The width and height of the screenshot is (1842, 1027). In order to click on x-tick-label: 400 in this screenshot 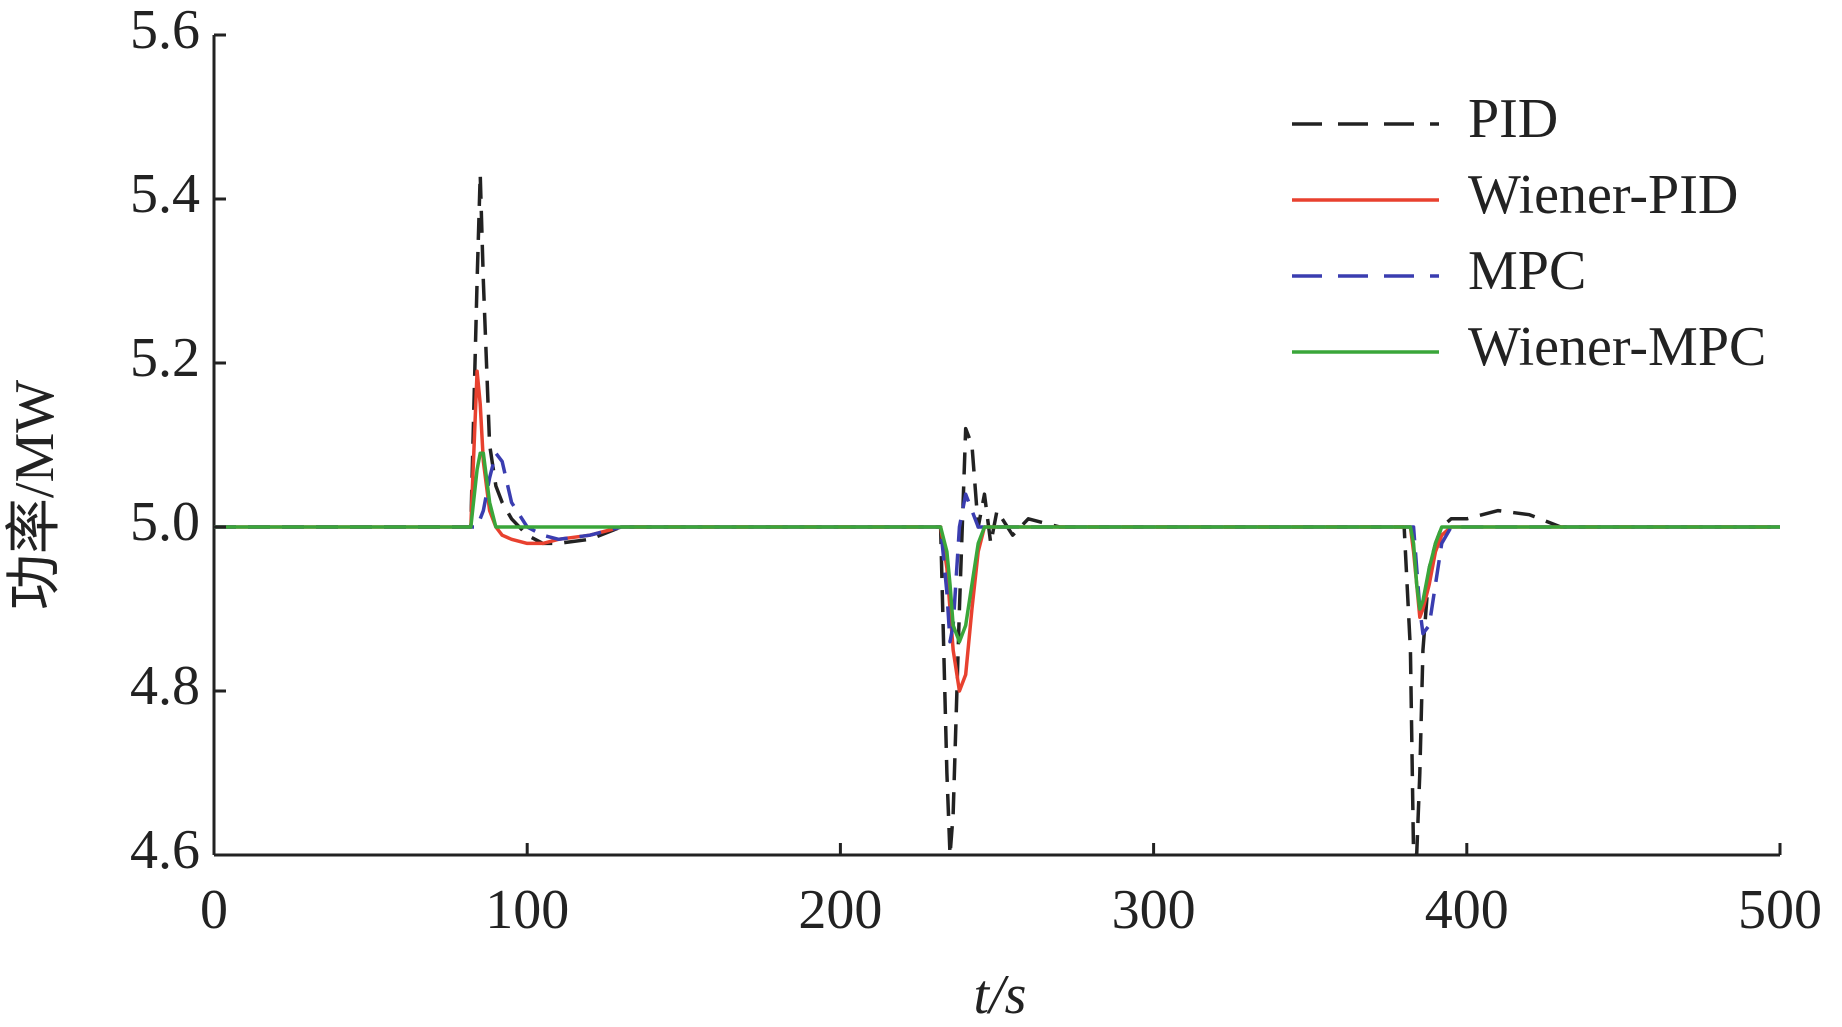, I will do `click(1467, 910)`.